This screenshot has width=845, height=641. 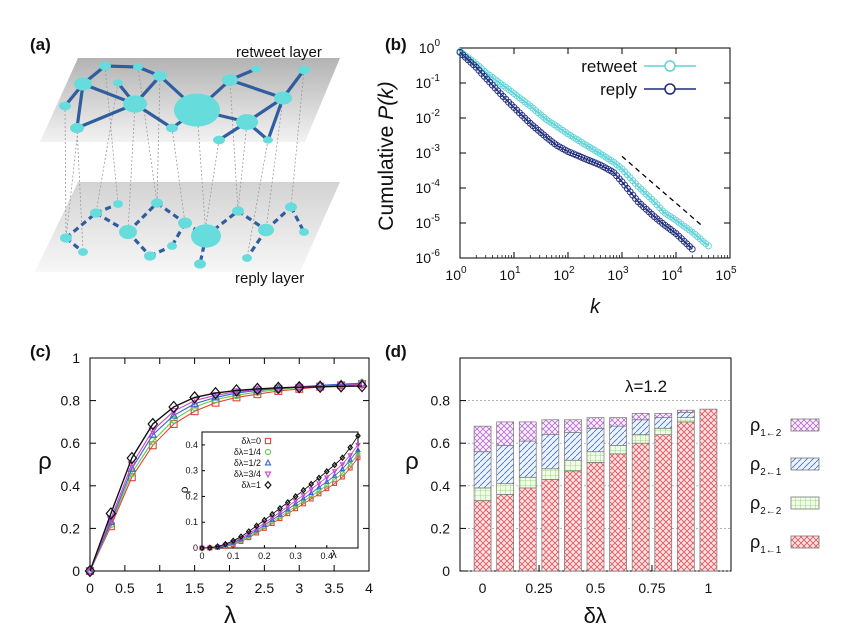 I want to click on d-legend-label: ρ1←1, so click(x=766, y=544).